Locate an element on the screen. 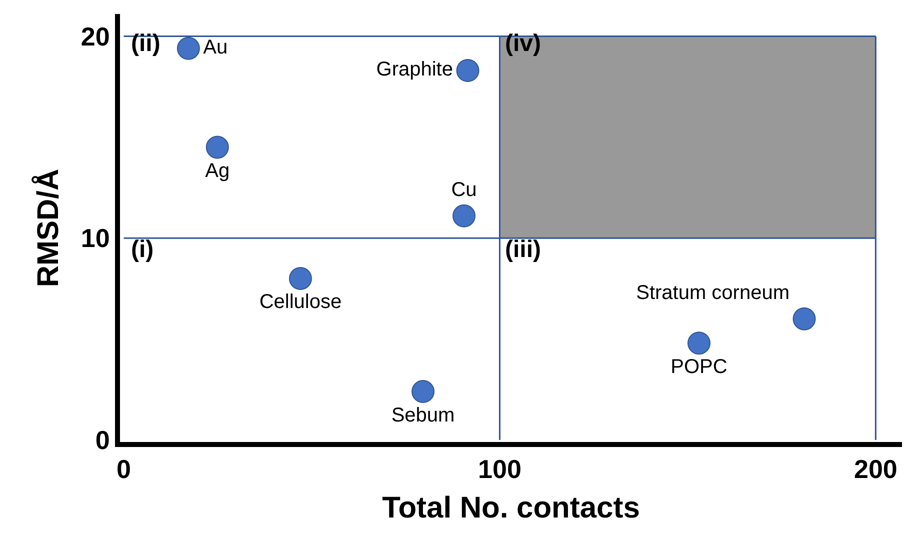  data-label: Cu is located at coordinates (464, 190).